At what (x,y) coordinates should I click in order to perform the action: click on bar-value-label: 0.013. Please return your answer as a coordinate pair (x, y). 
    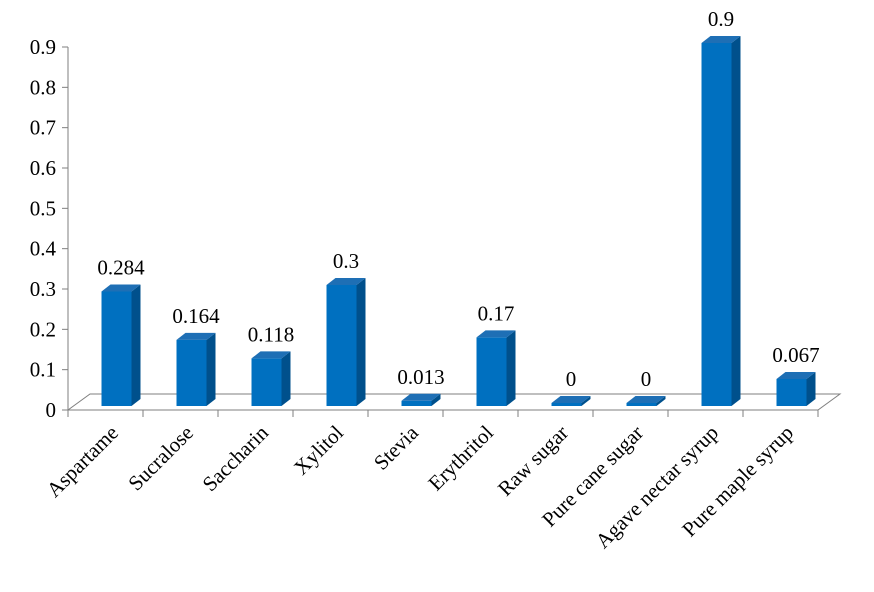
    Looking at the image, I should click on (420, 377).